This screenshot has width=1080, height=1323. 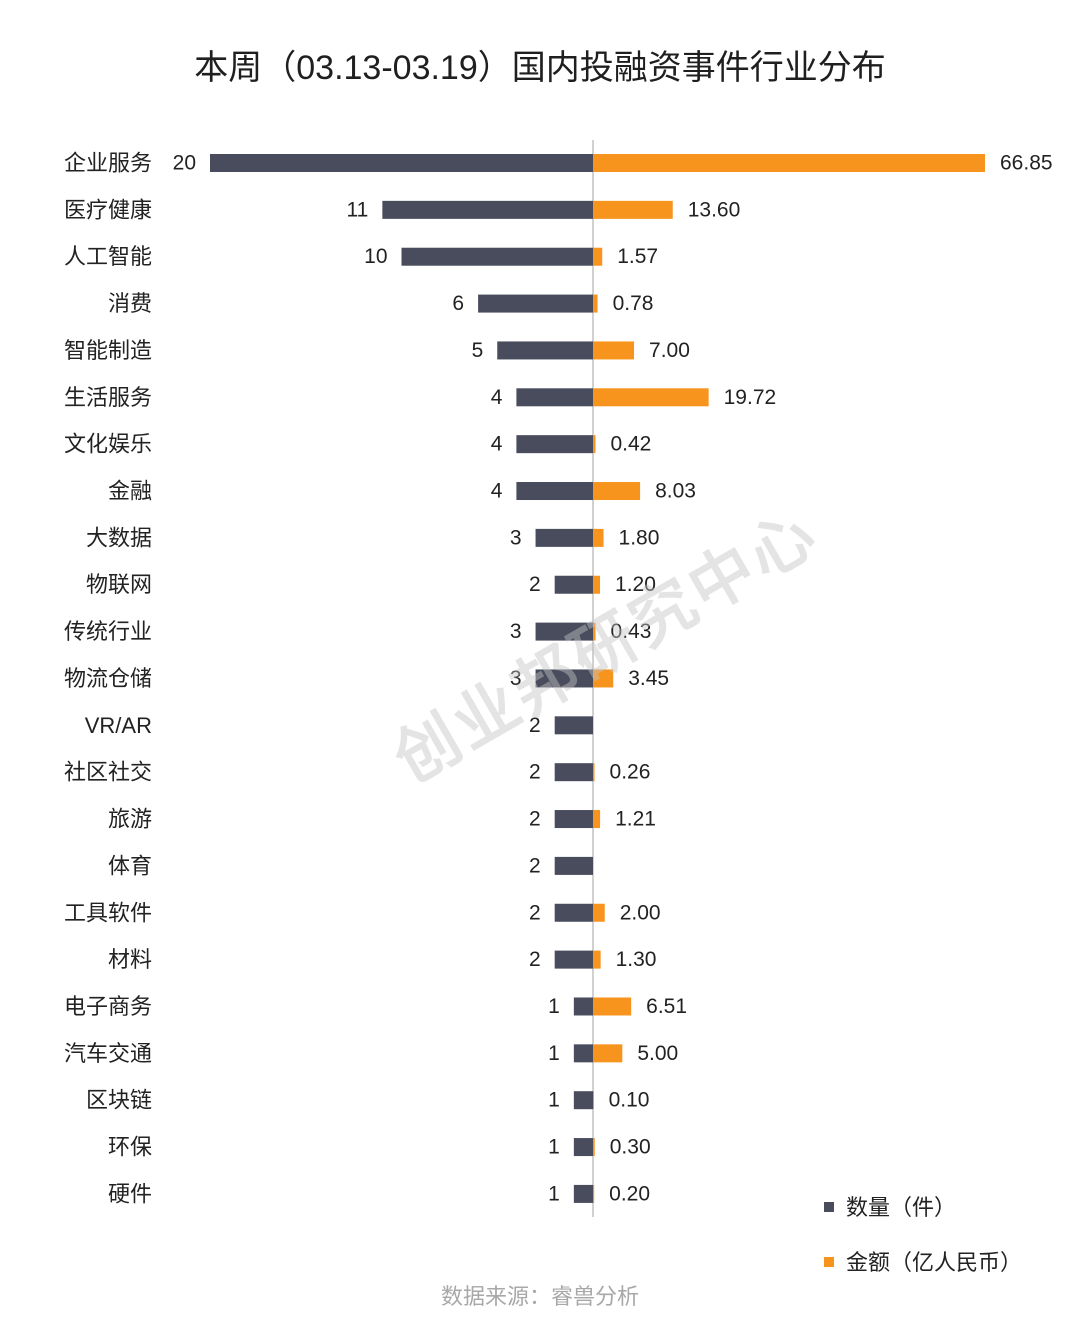 What do you see at coordinates (118, 725) in the screenshot?
I see `category-label: VR/AR` at bounding box center [118, 725].